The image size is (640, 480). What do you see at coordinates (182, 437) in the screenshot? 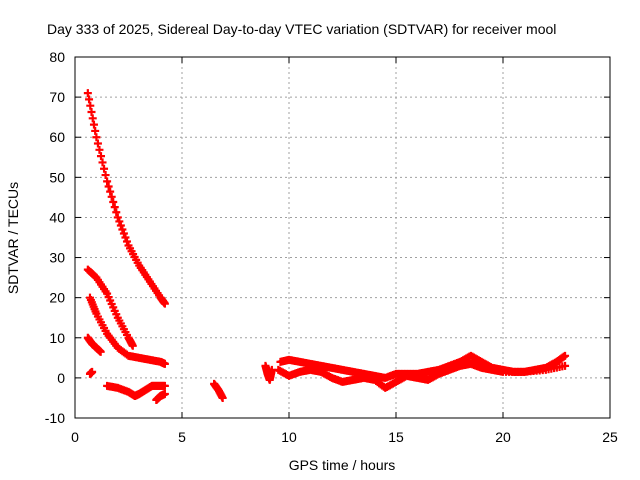
I see `x-tick-label: 5` at bounding box center [182, 437].